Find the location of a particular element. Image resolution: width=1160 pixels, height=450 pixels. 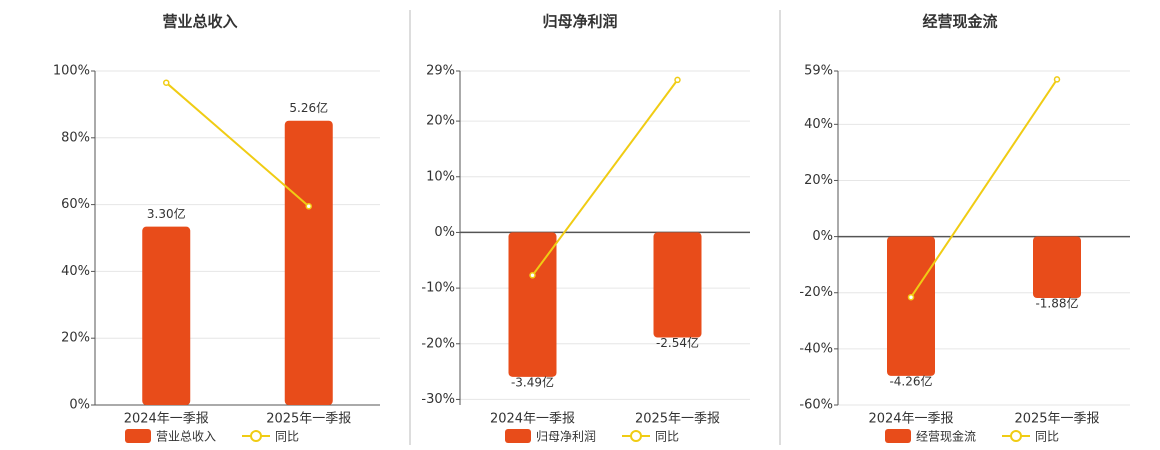

y-tick-label: -30% is located at coordinates (438, 399).